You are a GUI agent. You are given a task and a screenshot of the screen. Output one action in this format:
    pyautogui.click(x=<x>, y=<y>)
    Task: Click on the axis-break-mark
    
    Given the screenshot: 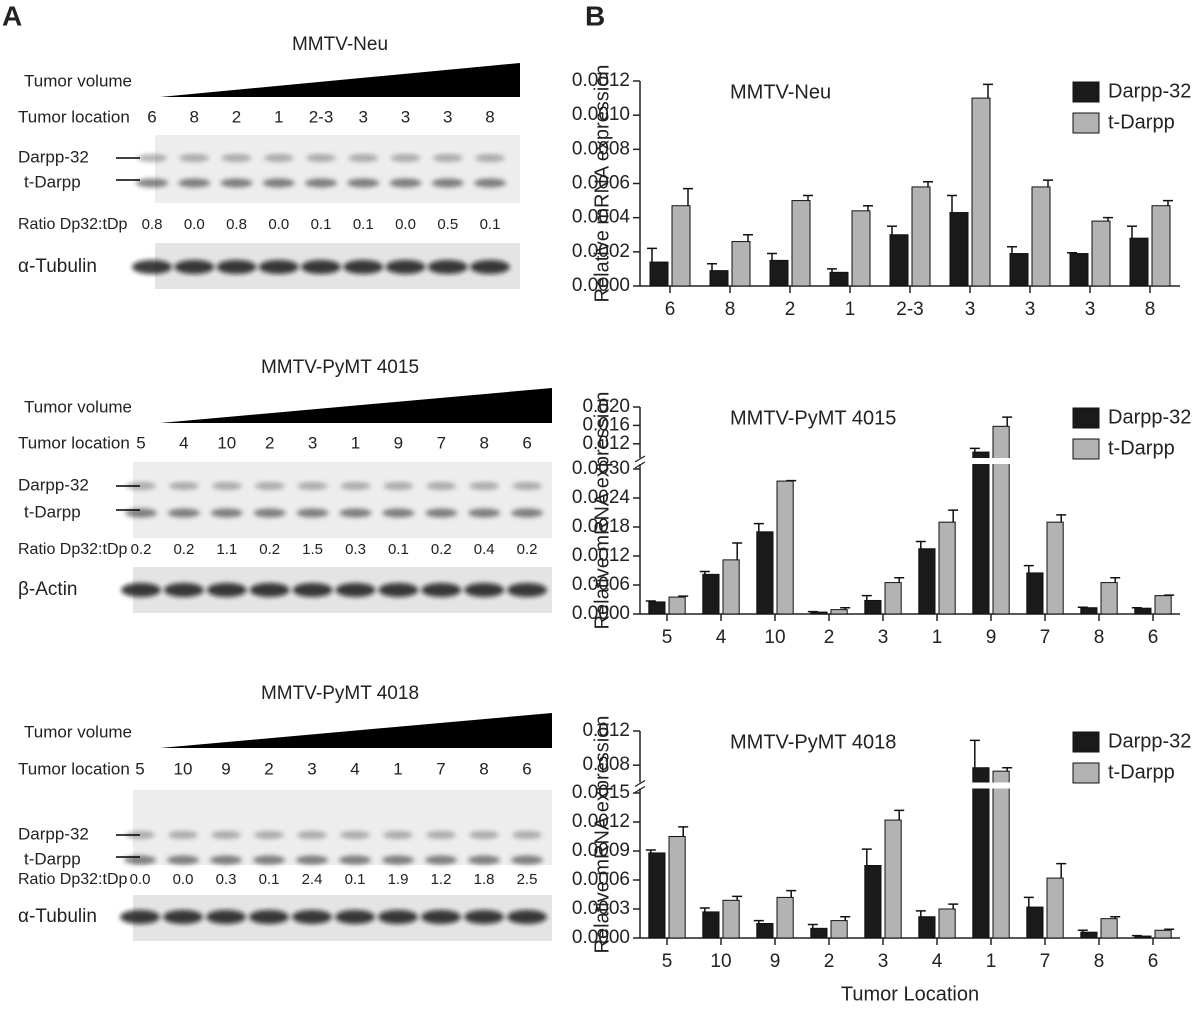 What is the action you would take?
    pyautogui.click(x=640, y=462)
    